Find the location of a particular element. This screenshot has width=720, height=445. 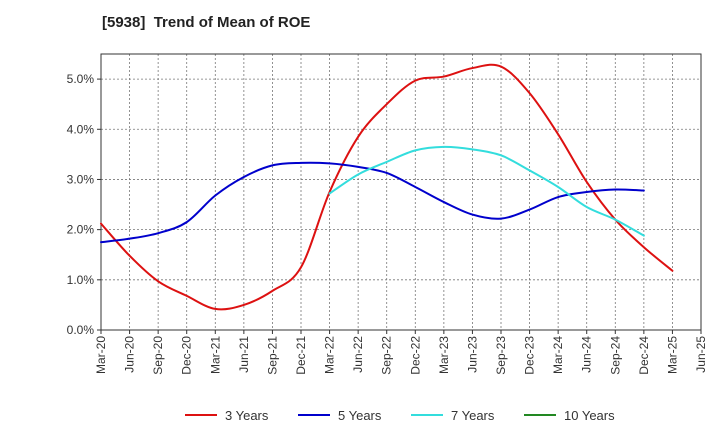

x-tick-label: Dec-24 is located at coordinates (644, 355).